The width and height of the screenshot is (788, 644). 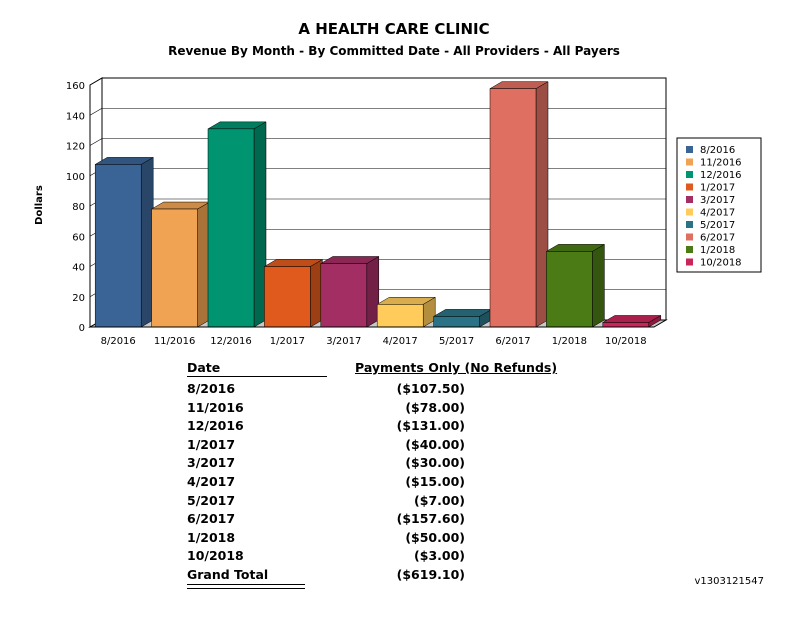 What do you see at coordinates (246, 586) in the screenshot?
I see `grand-total-double-underline` at bounding box center [246, 586].